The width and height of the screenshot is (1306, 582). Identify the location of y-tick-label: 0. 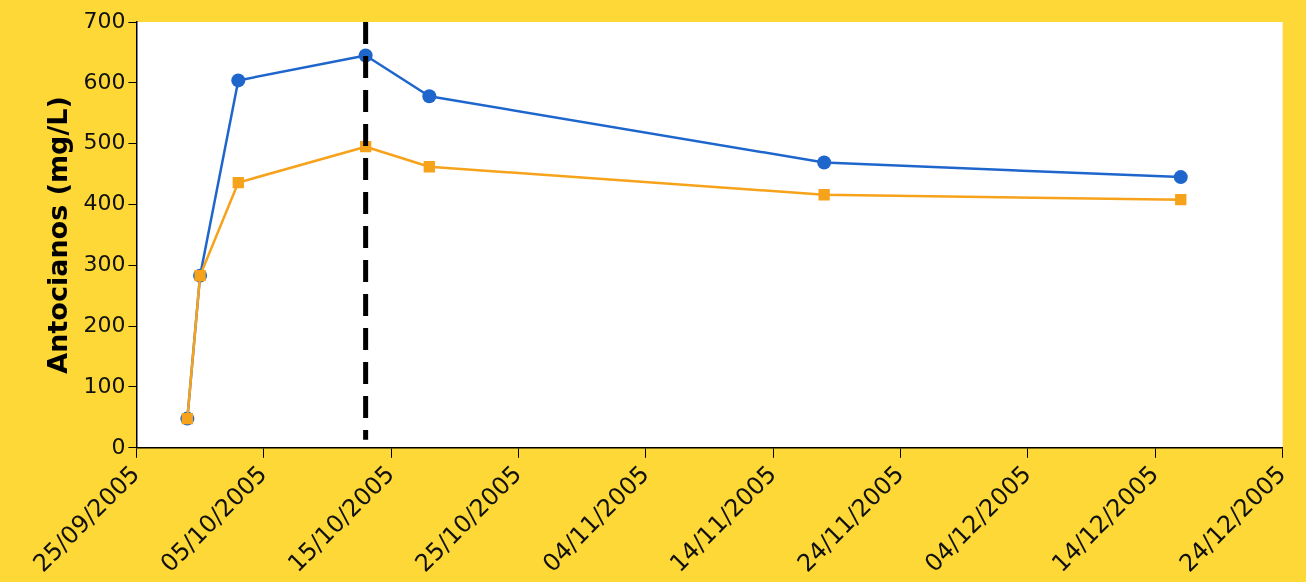
(118, 446).